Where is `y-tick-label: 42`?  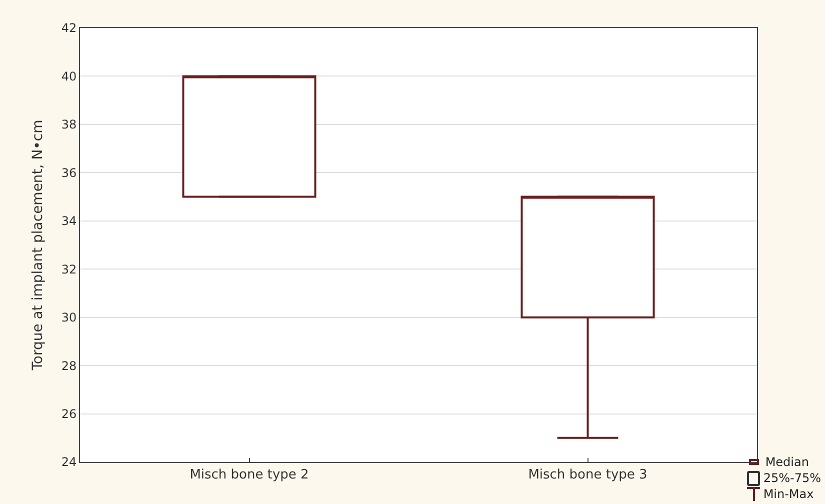
y-tick-label: 42 is located at coordinates (69, 28).